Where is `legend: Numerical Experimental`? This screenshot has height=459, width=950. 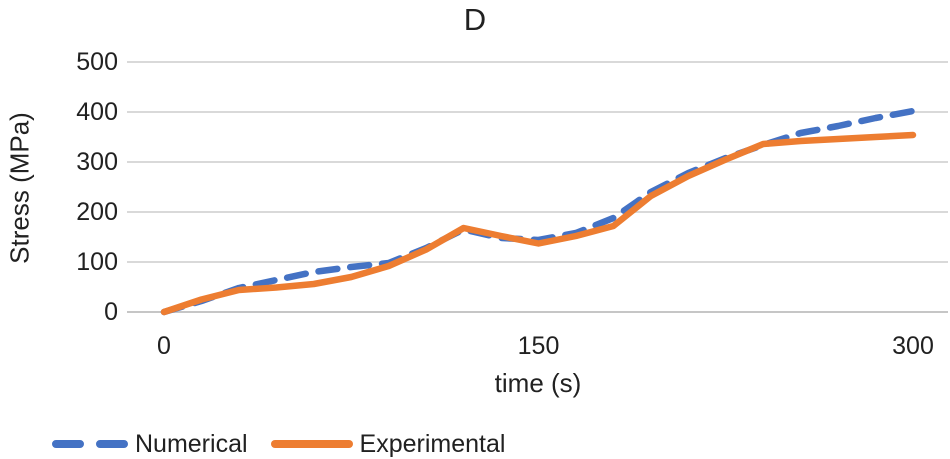
legend: Numerical Experimental is located at coordinates (278, 444).